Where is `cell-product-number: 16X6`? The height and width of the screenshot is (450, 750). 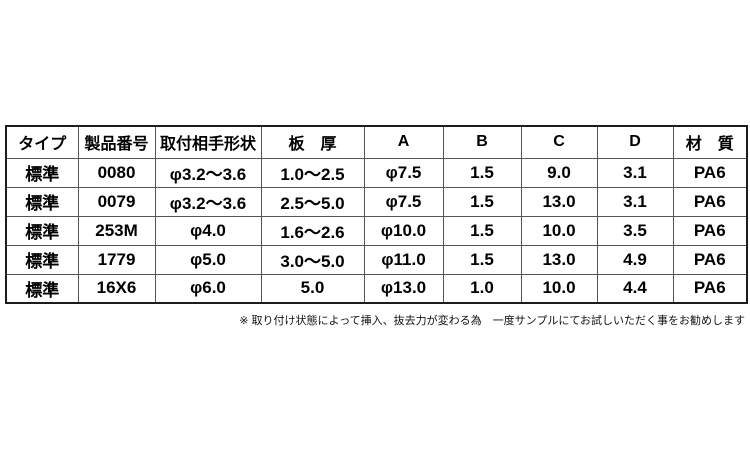 cell-product-number: 16X6 is located at coordinates (116, 288).